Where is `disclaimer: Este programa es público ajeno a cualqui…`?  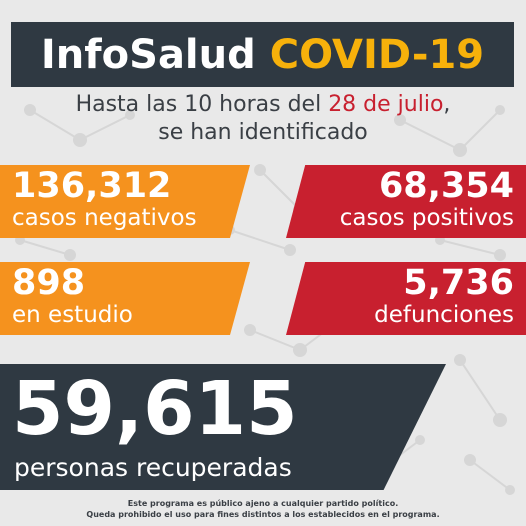 disclaimer: Este programa es público ajeno a cualqui… is located at coordinates (263, 509).